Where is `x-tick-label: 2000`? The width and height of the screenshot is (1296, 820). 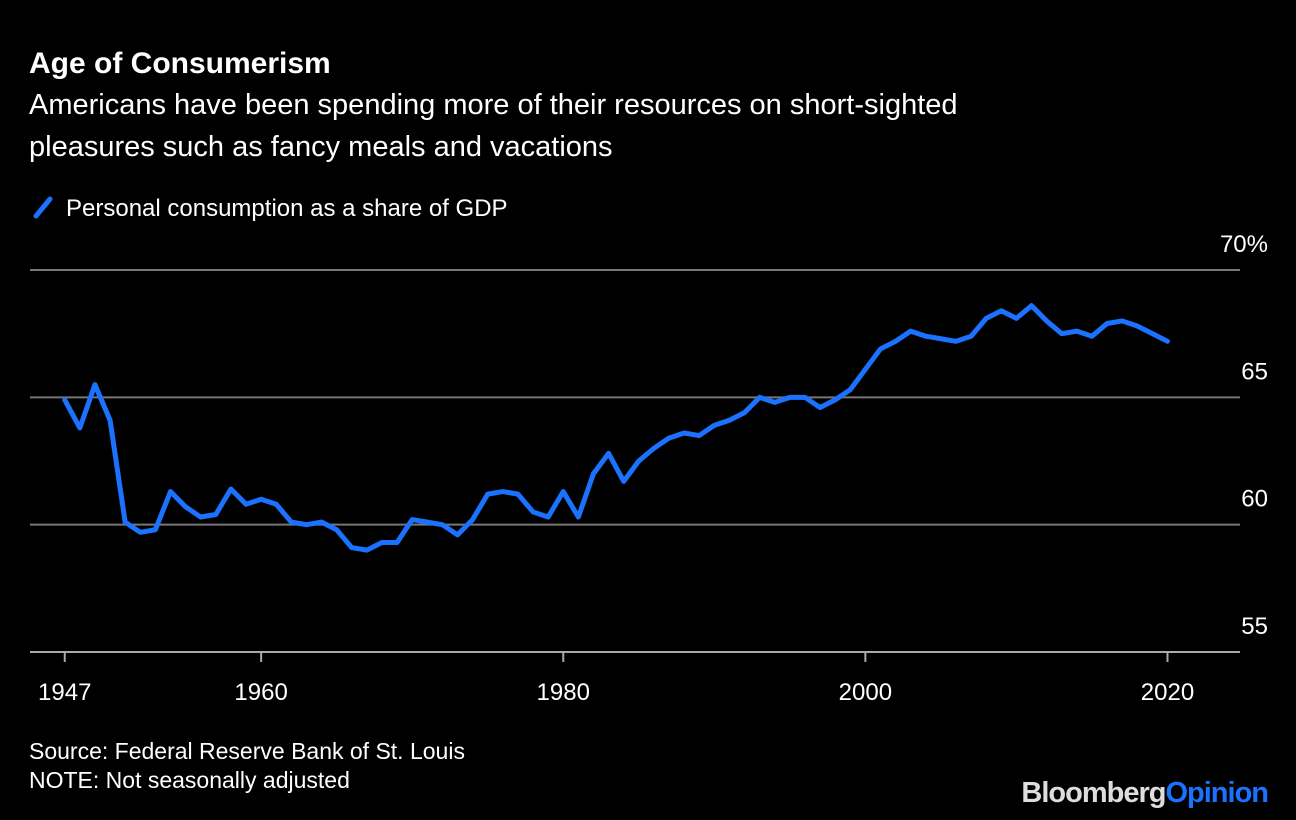
x-tick-label: 2000 is located at coordinates (865, 692).